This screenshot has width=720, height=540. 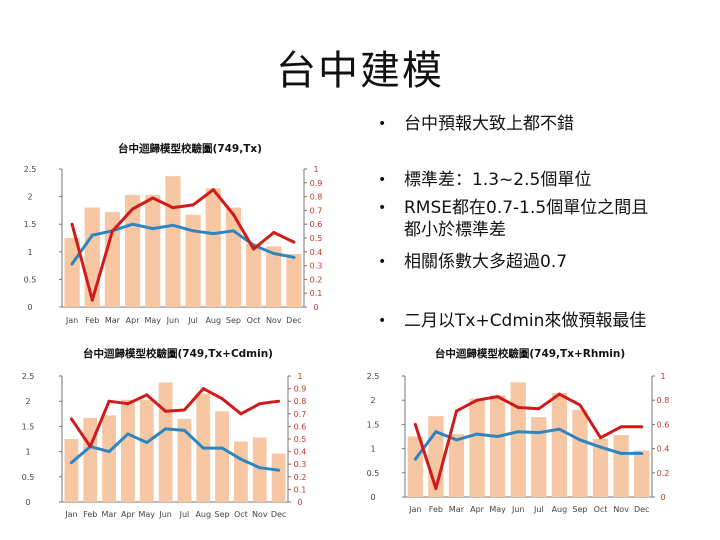 What do you see at coordinates (300, 389) in the screenshot?
I see `y2-tick-label: 0.9` at bounding box center [300, 389].